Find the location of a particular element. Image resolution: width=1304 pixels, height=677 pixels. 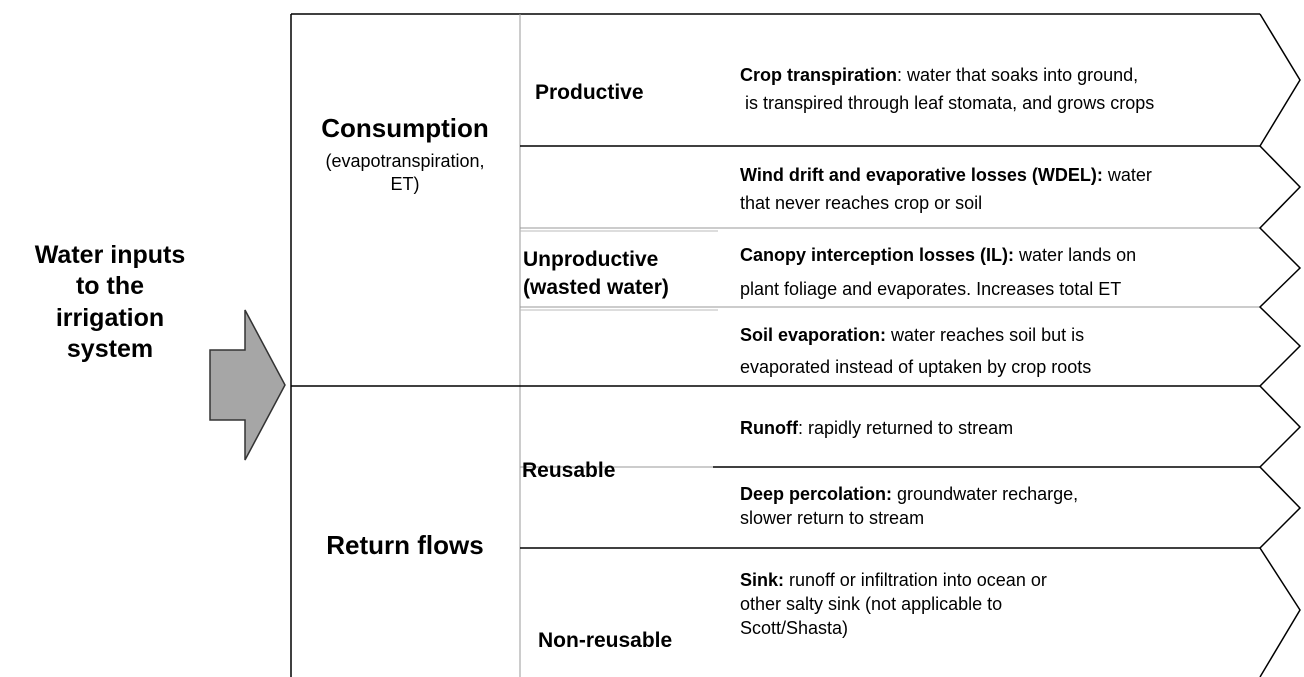

category: Productive is located at coordinates (589, 92).